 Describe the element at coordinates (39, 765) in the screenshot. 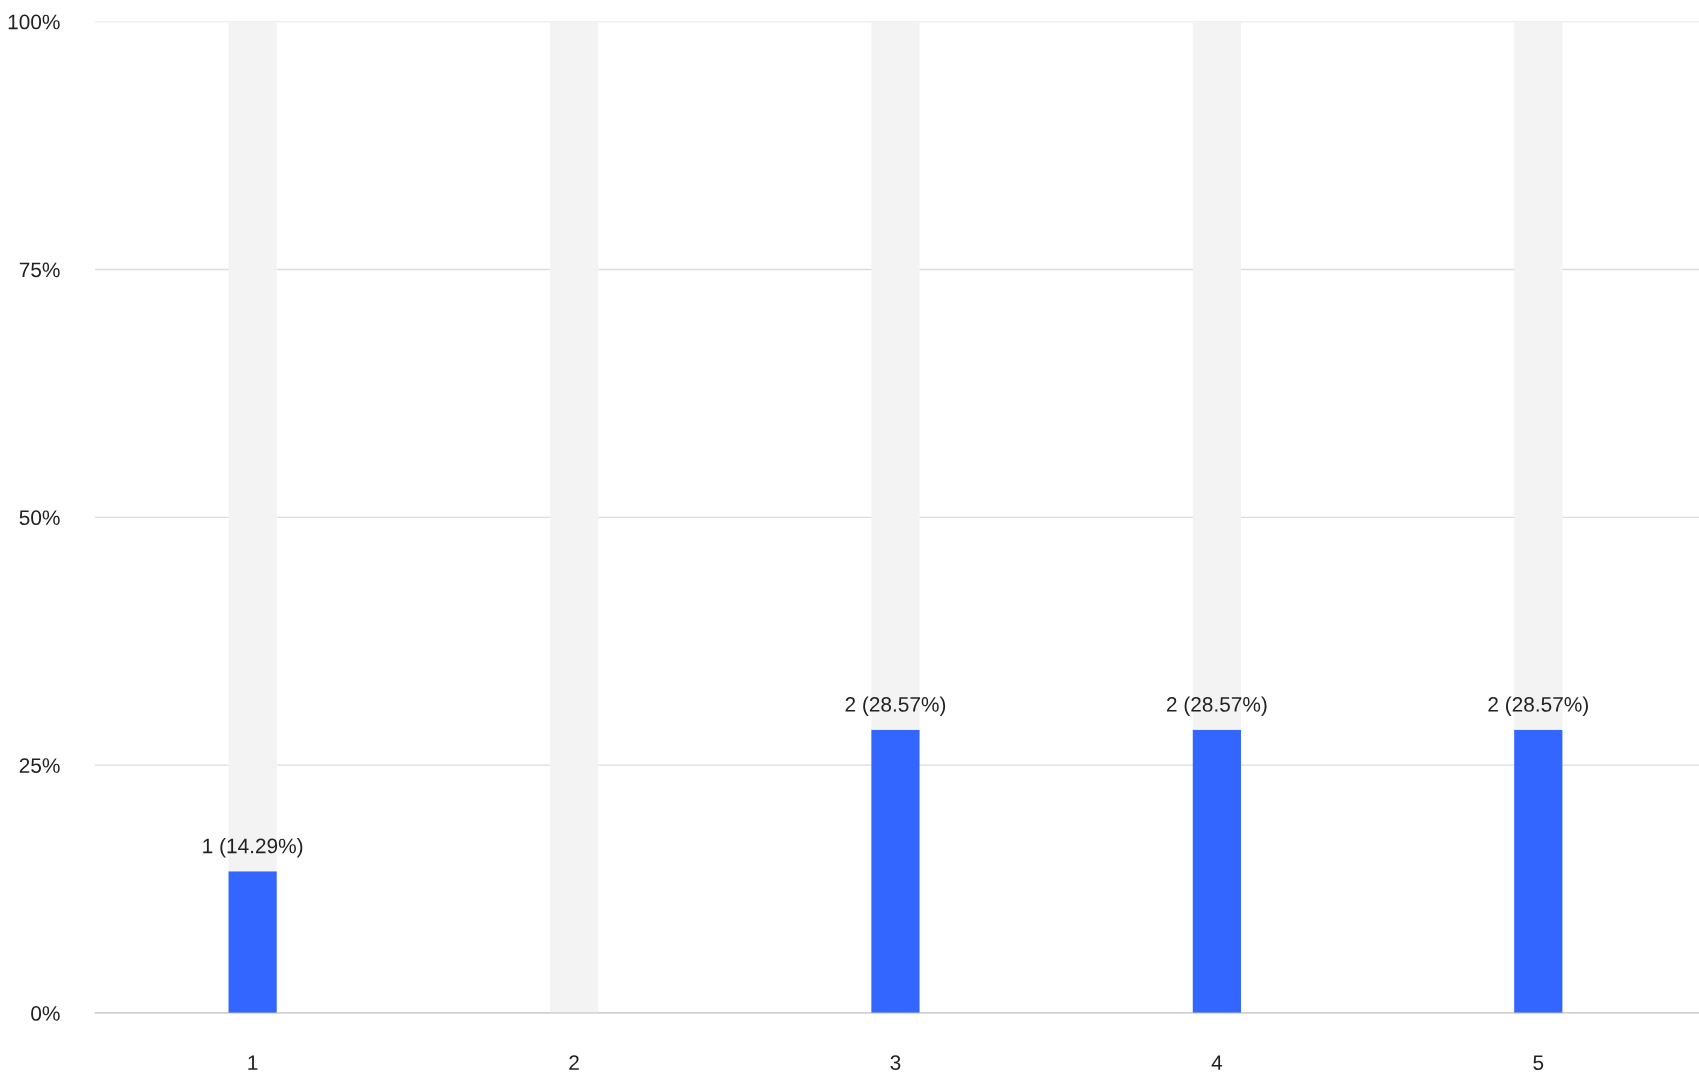

I see `y-tick-label: 25%` at that location.